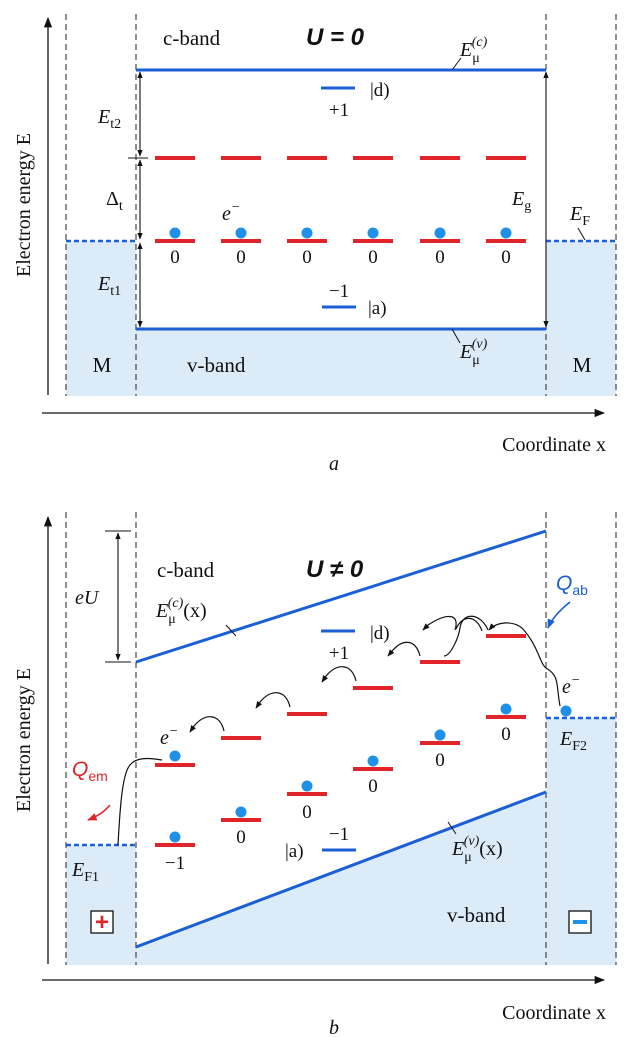 This screenshot has width=628, height=1037. Describe the element at coordinates (175, 863) in the screenshot. I see `occupancy-label: −1` at that location.